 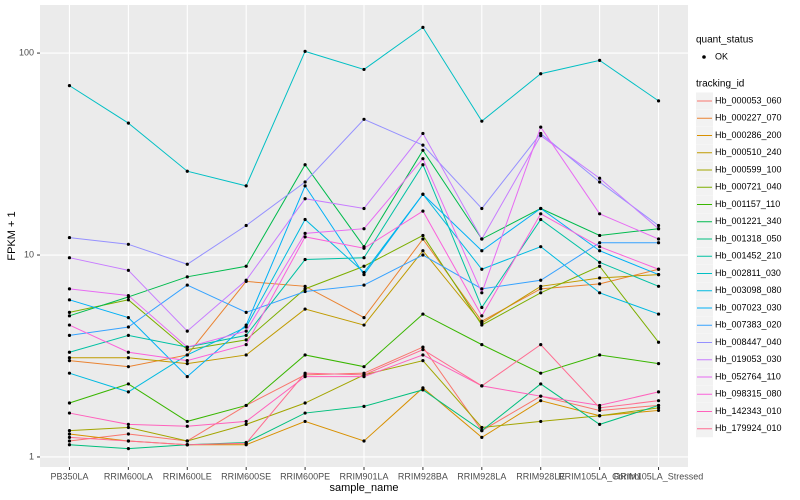 I want to click on x-tick-label: RRIM901LA, so click(x=363, y=476).